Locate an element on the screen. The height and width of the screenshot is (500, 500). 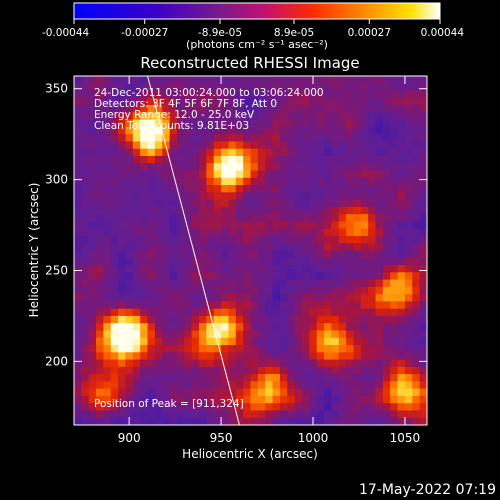
chart-title: Reconstructed RHESSI Image is located at coordinates (249, 63).